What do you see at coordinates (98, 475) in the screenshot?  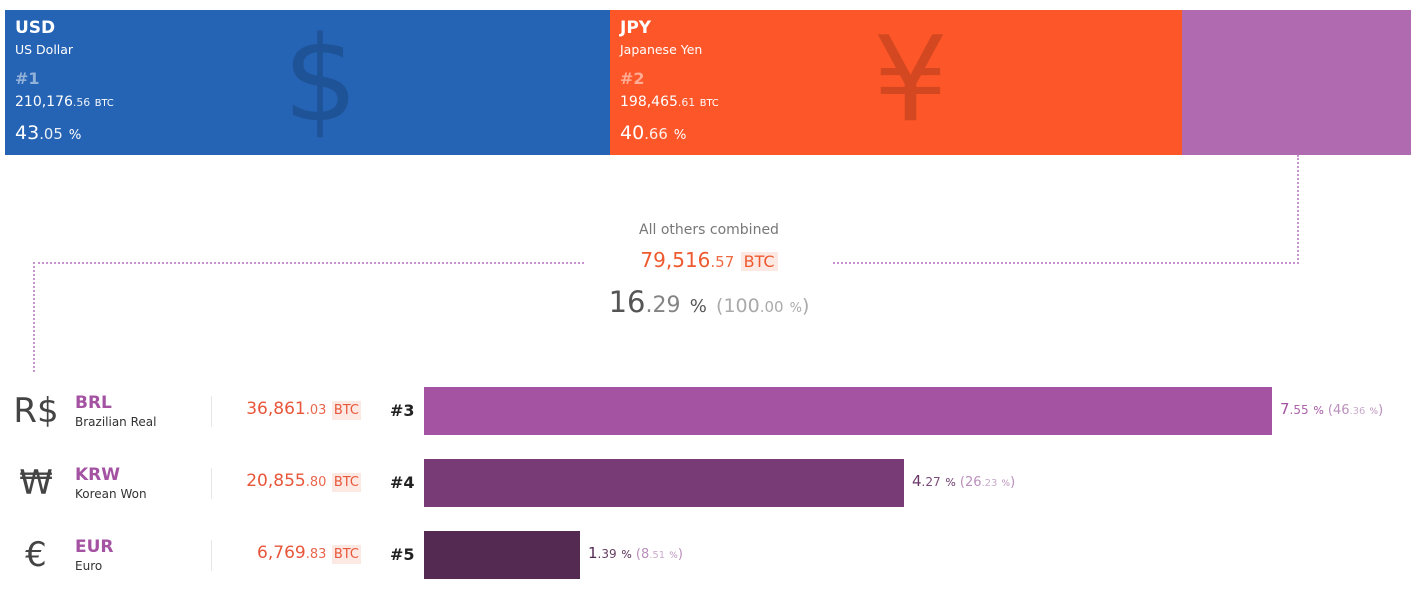 I see `row-code: KRW` at bounding box center [98, 475].